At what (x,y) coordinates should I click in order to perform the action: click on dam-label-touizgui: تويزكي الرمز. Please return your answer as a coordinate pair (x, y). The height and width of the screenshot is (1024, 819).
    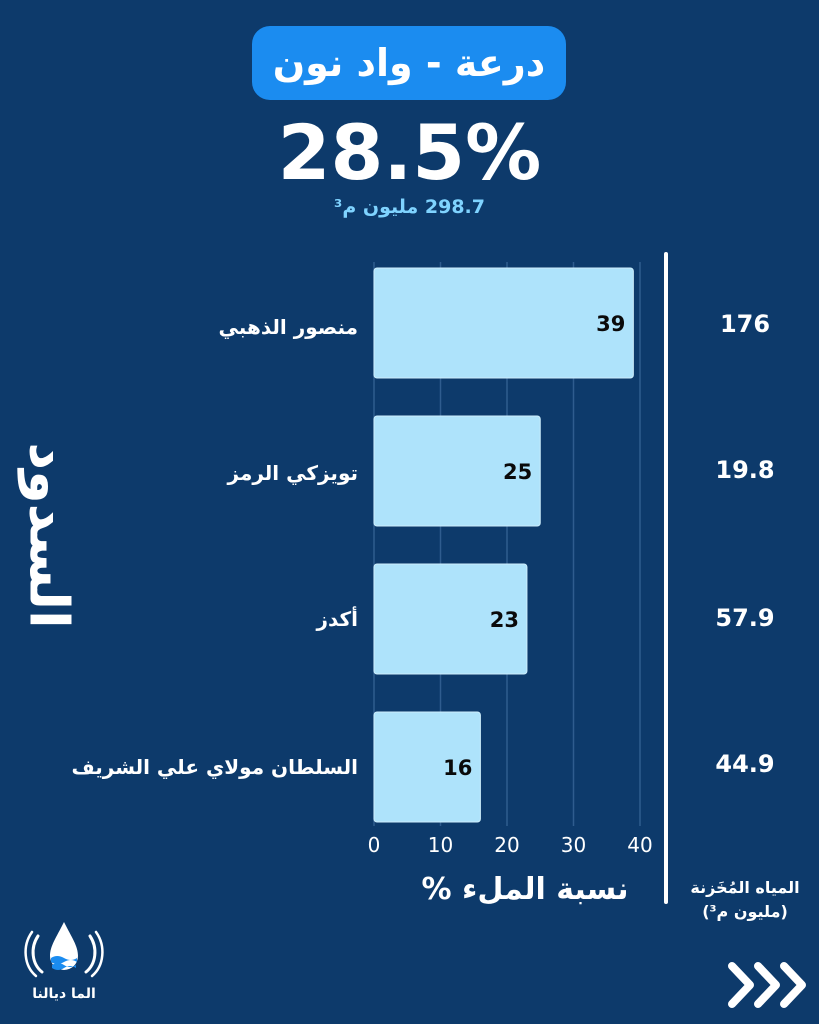
    Looking at the image, I should click on (292, 473).